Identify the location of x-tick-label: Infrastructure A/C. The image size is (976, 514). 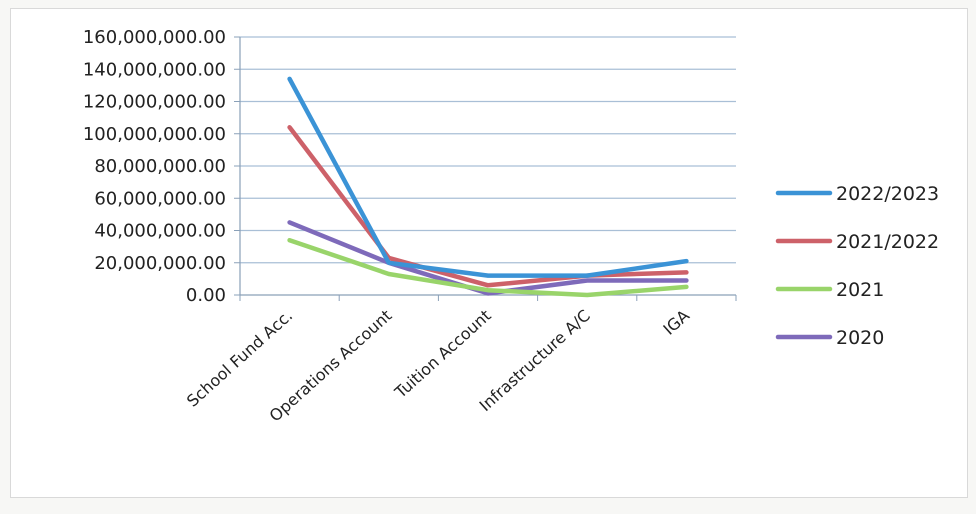
(535, 360).